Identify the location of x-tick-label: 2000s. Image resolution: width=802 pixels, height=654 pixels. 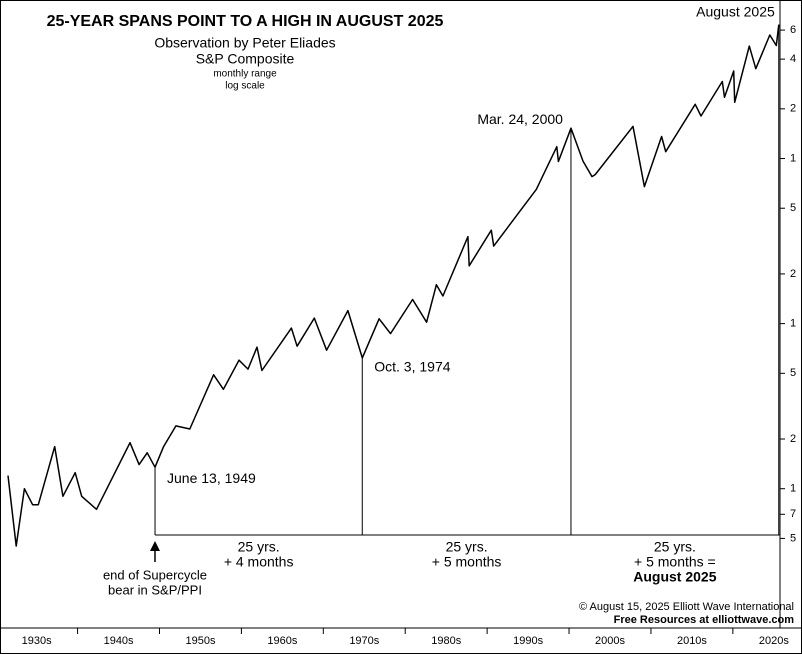
(610, 641).